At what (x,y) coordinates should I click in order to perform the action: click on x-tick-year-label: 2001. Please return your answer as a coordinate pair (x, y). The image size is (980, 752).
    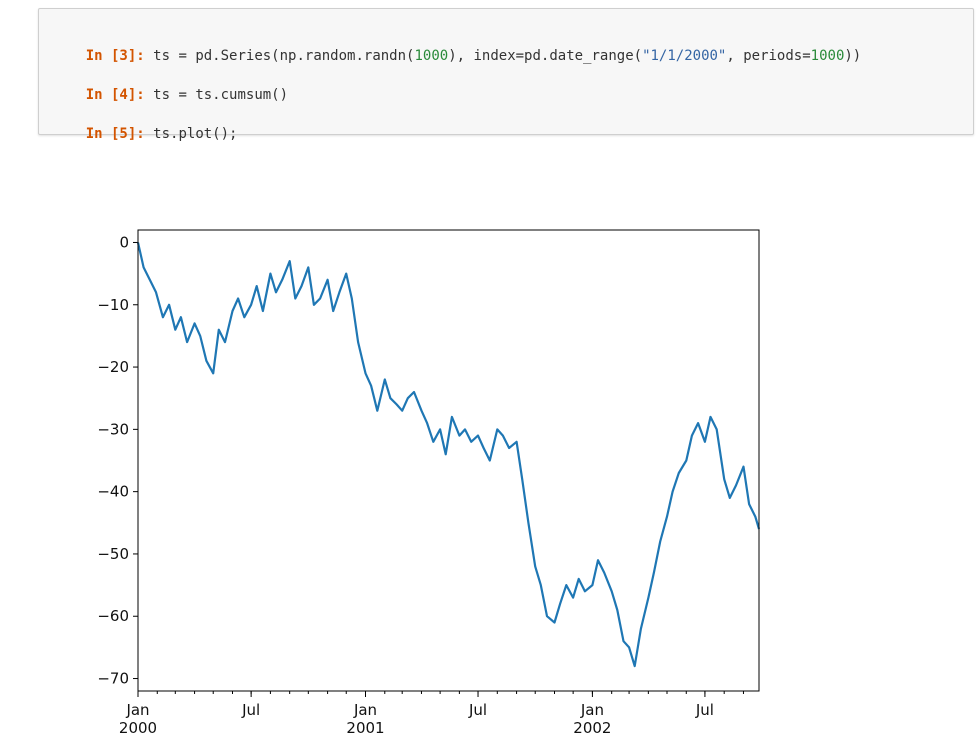
    Looking at the image, I should click on (365, 728).